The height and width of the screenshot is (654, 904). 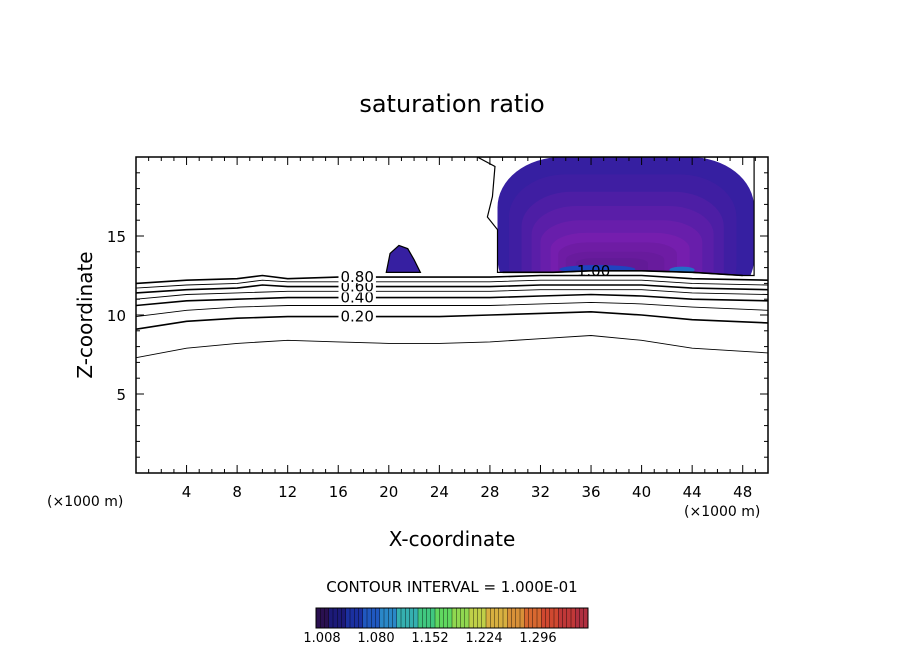 I want to click on contour-label-0.40: 0.40, so click(x=356, y=298).